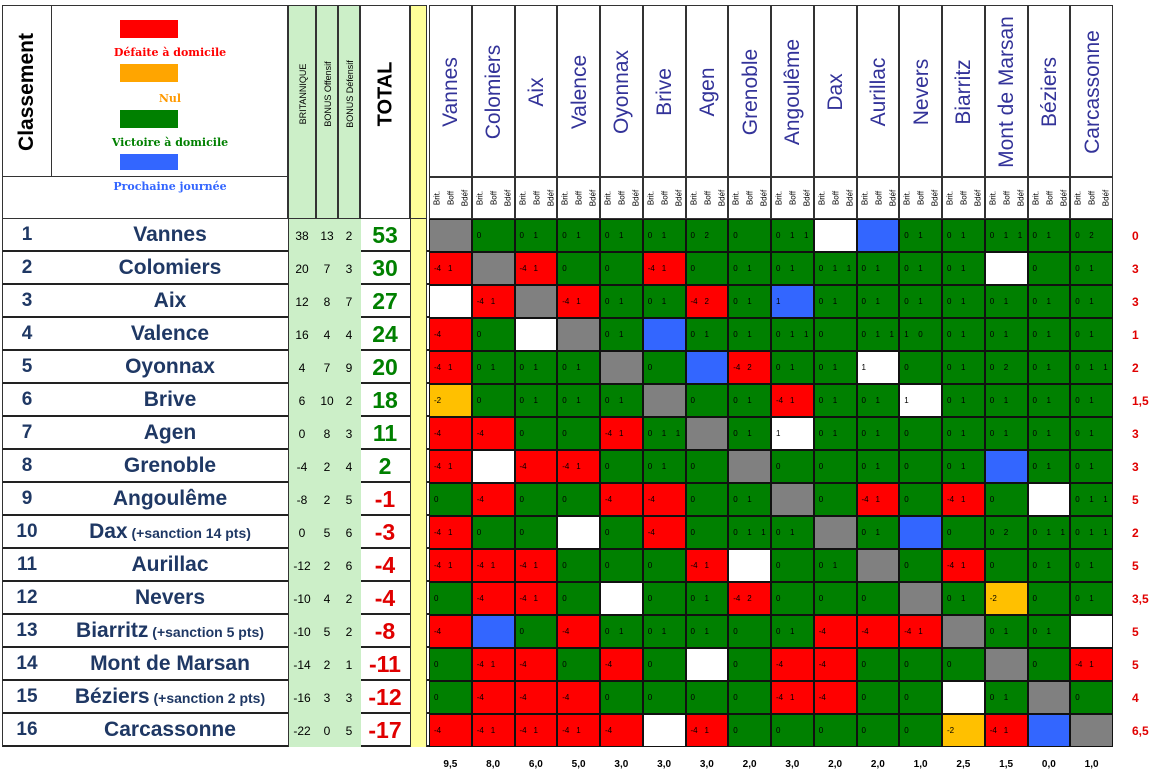 This screenshot has height=773, width=1151. Describe the element at coordinates (494, 92) in the screenshot. I see `column-team-name: Colomiers` at that location.